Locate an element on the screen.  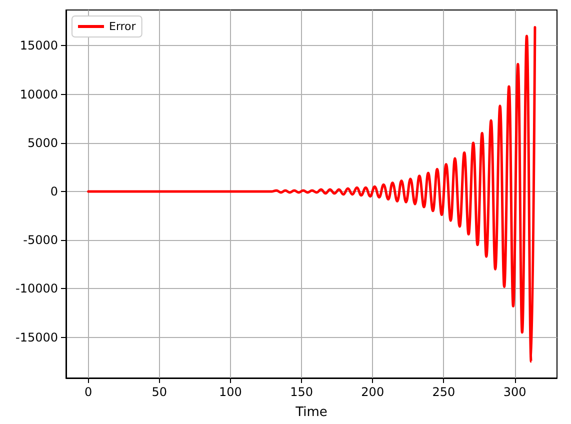
y-tick-label: -5000 is located at coordinates (40, 240).